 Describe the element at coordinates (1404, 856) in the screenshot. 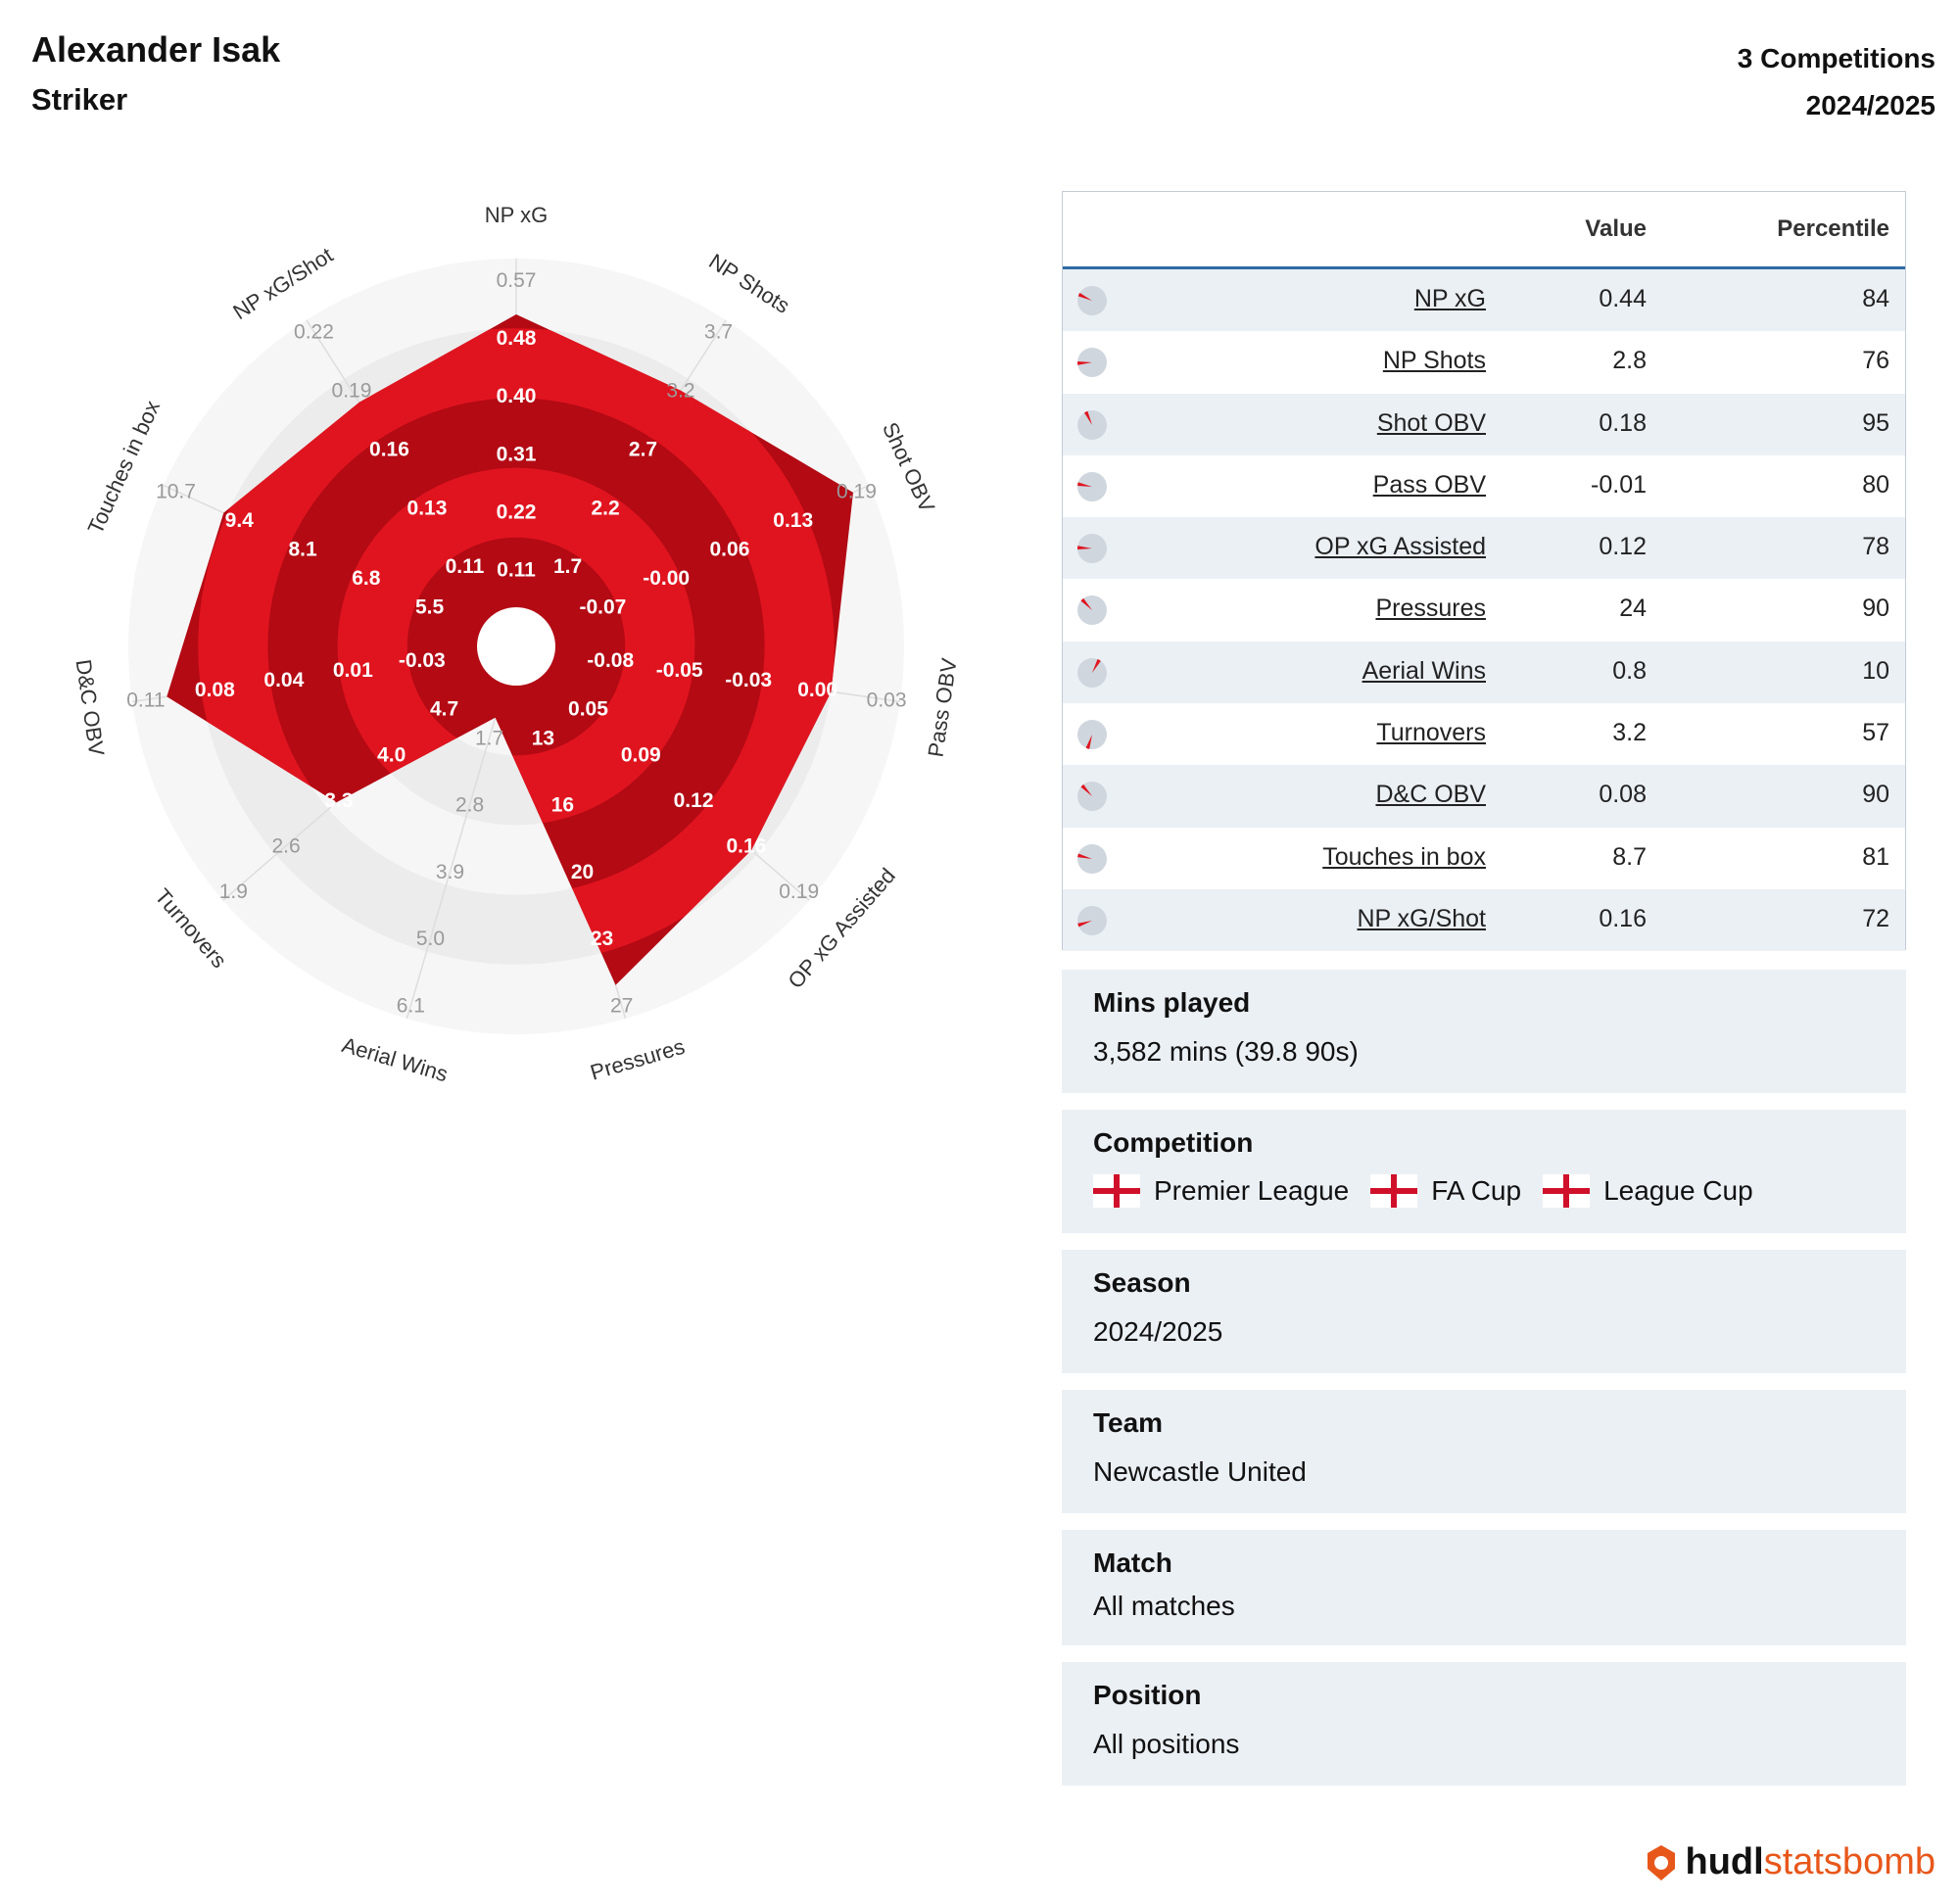

I see `metric-name-link: Touches in box` at that location.